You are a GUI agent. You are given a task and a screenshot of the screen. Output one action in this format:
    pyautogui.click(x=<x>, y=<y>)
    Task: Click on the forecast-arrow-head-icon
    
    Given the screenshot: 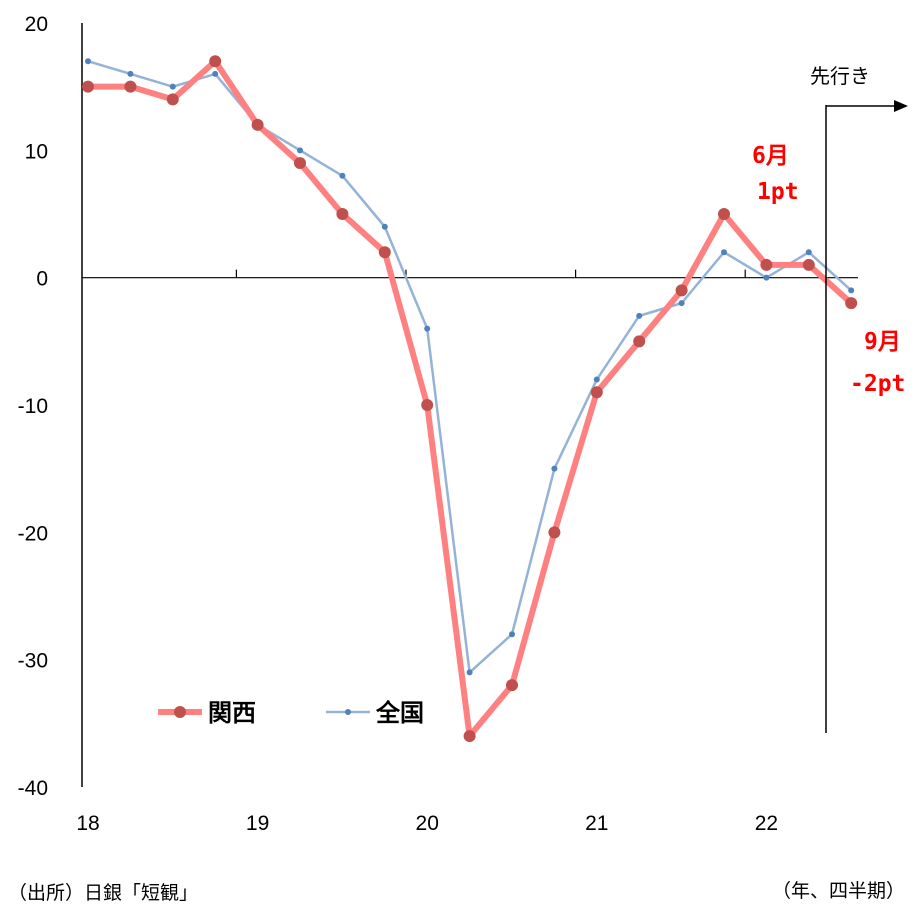 What is the action you would take?
    pyautogui.click(x=901, y=106)
    